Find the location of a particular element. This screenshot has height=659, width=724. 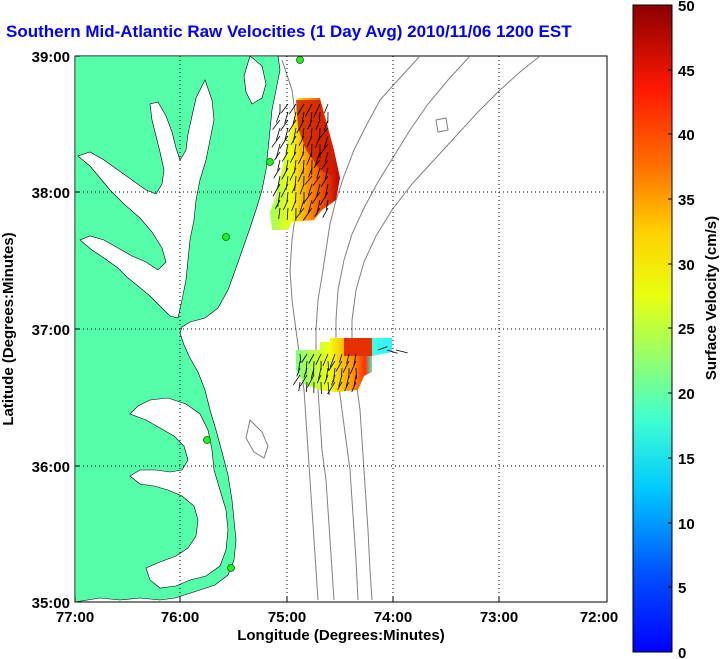

colorbar-gradient is located at coordinates (652, 328).